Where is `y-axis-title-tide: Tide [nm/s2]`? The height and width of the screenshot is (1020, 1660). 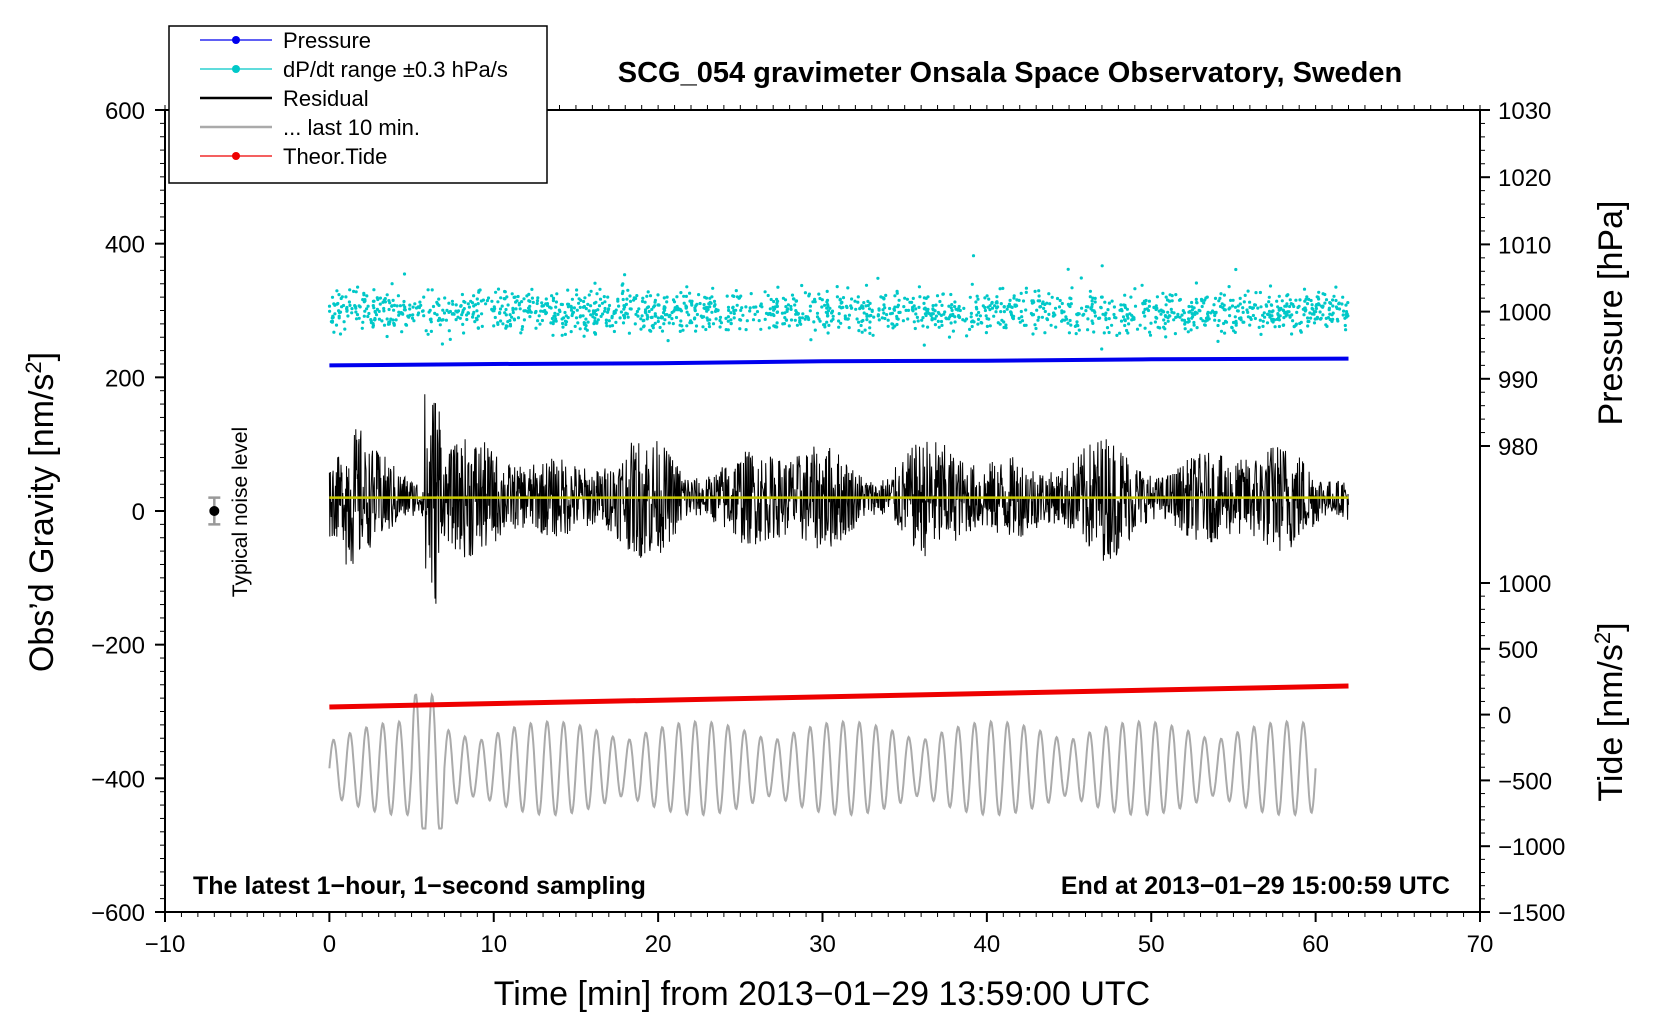
y-axis-title-tide: Tide [nm/s2] is located at coordinates (1610, 711).